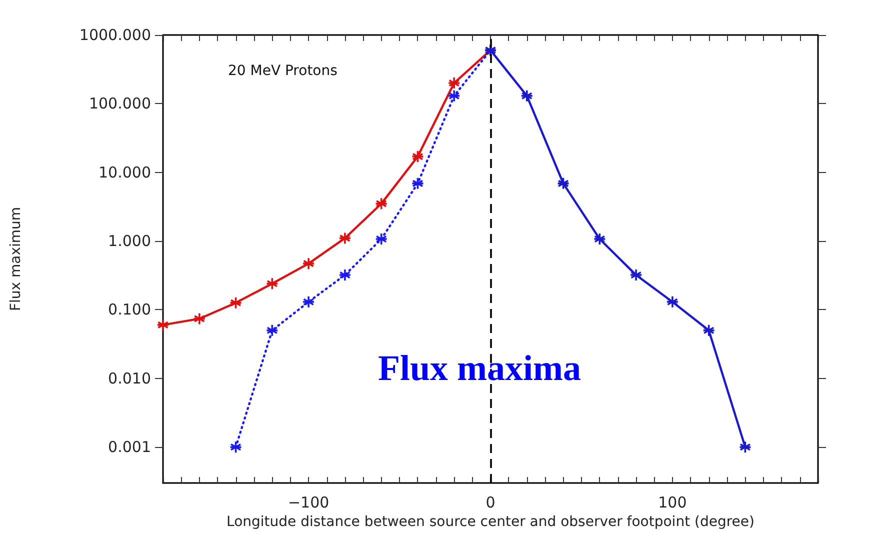 The height and width of the screenshot is (551, 882). What do you see at coordinates (309, 503) in the screenshot?
I see `x-tick-label: −100` at bounding box center [309, 503].